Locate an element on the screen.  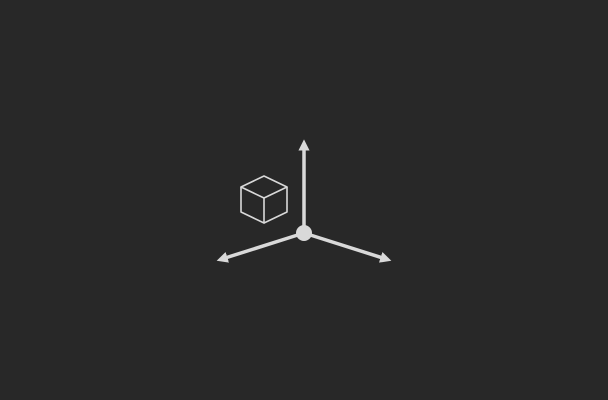
axis-right-arrow is located at coordinates (347, 247).